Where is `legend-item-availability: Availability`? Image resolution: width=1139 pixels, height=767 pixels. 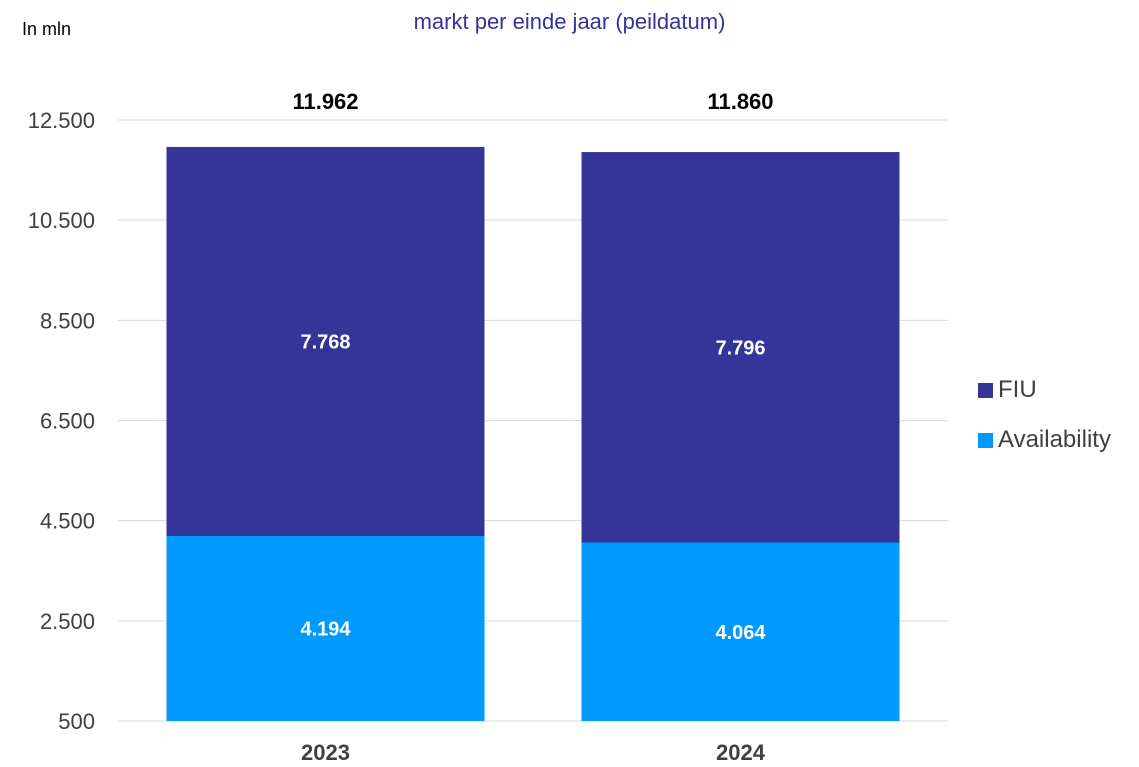 legend-item-availability: Availability is located at coordinates (1044, 440).